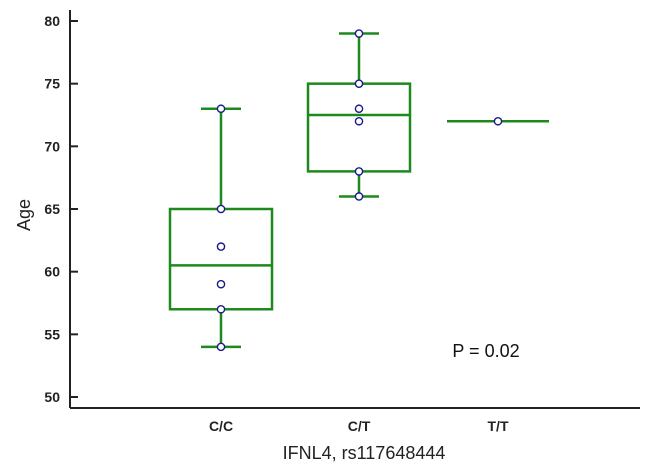 Image resolution: width=646 pixels, height=466 pixels. What do you see at coordinates (61, 209) in the screenshot?
I see `y-ticks: 50 55 60 65 70 75 80` at bounding box center [61, 209].